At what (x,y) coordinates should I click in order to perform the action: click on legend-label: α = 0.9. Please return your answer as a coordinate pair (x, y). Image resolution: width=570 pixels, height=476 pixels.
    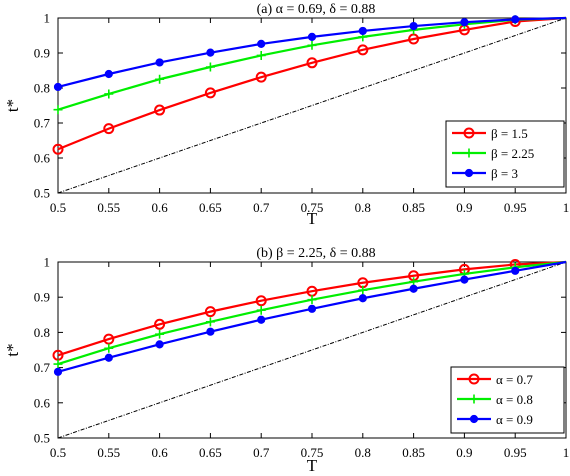
    Looking at the image, I should click on (514, 419).